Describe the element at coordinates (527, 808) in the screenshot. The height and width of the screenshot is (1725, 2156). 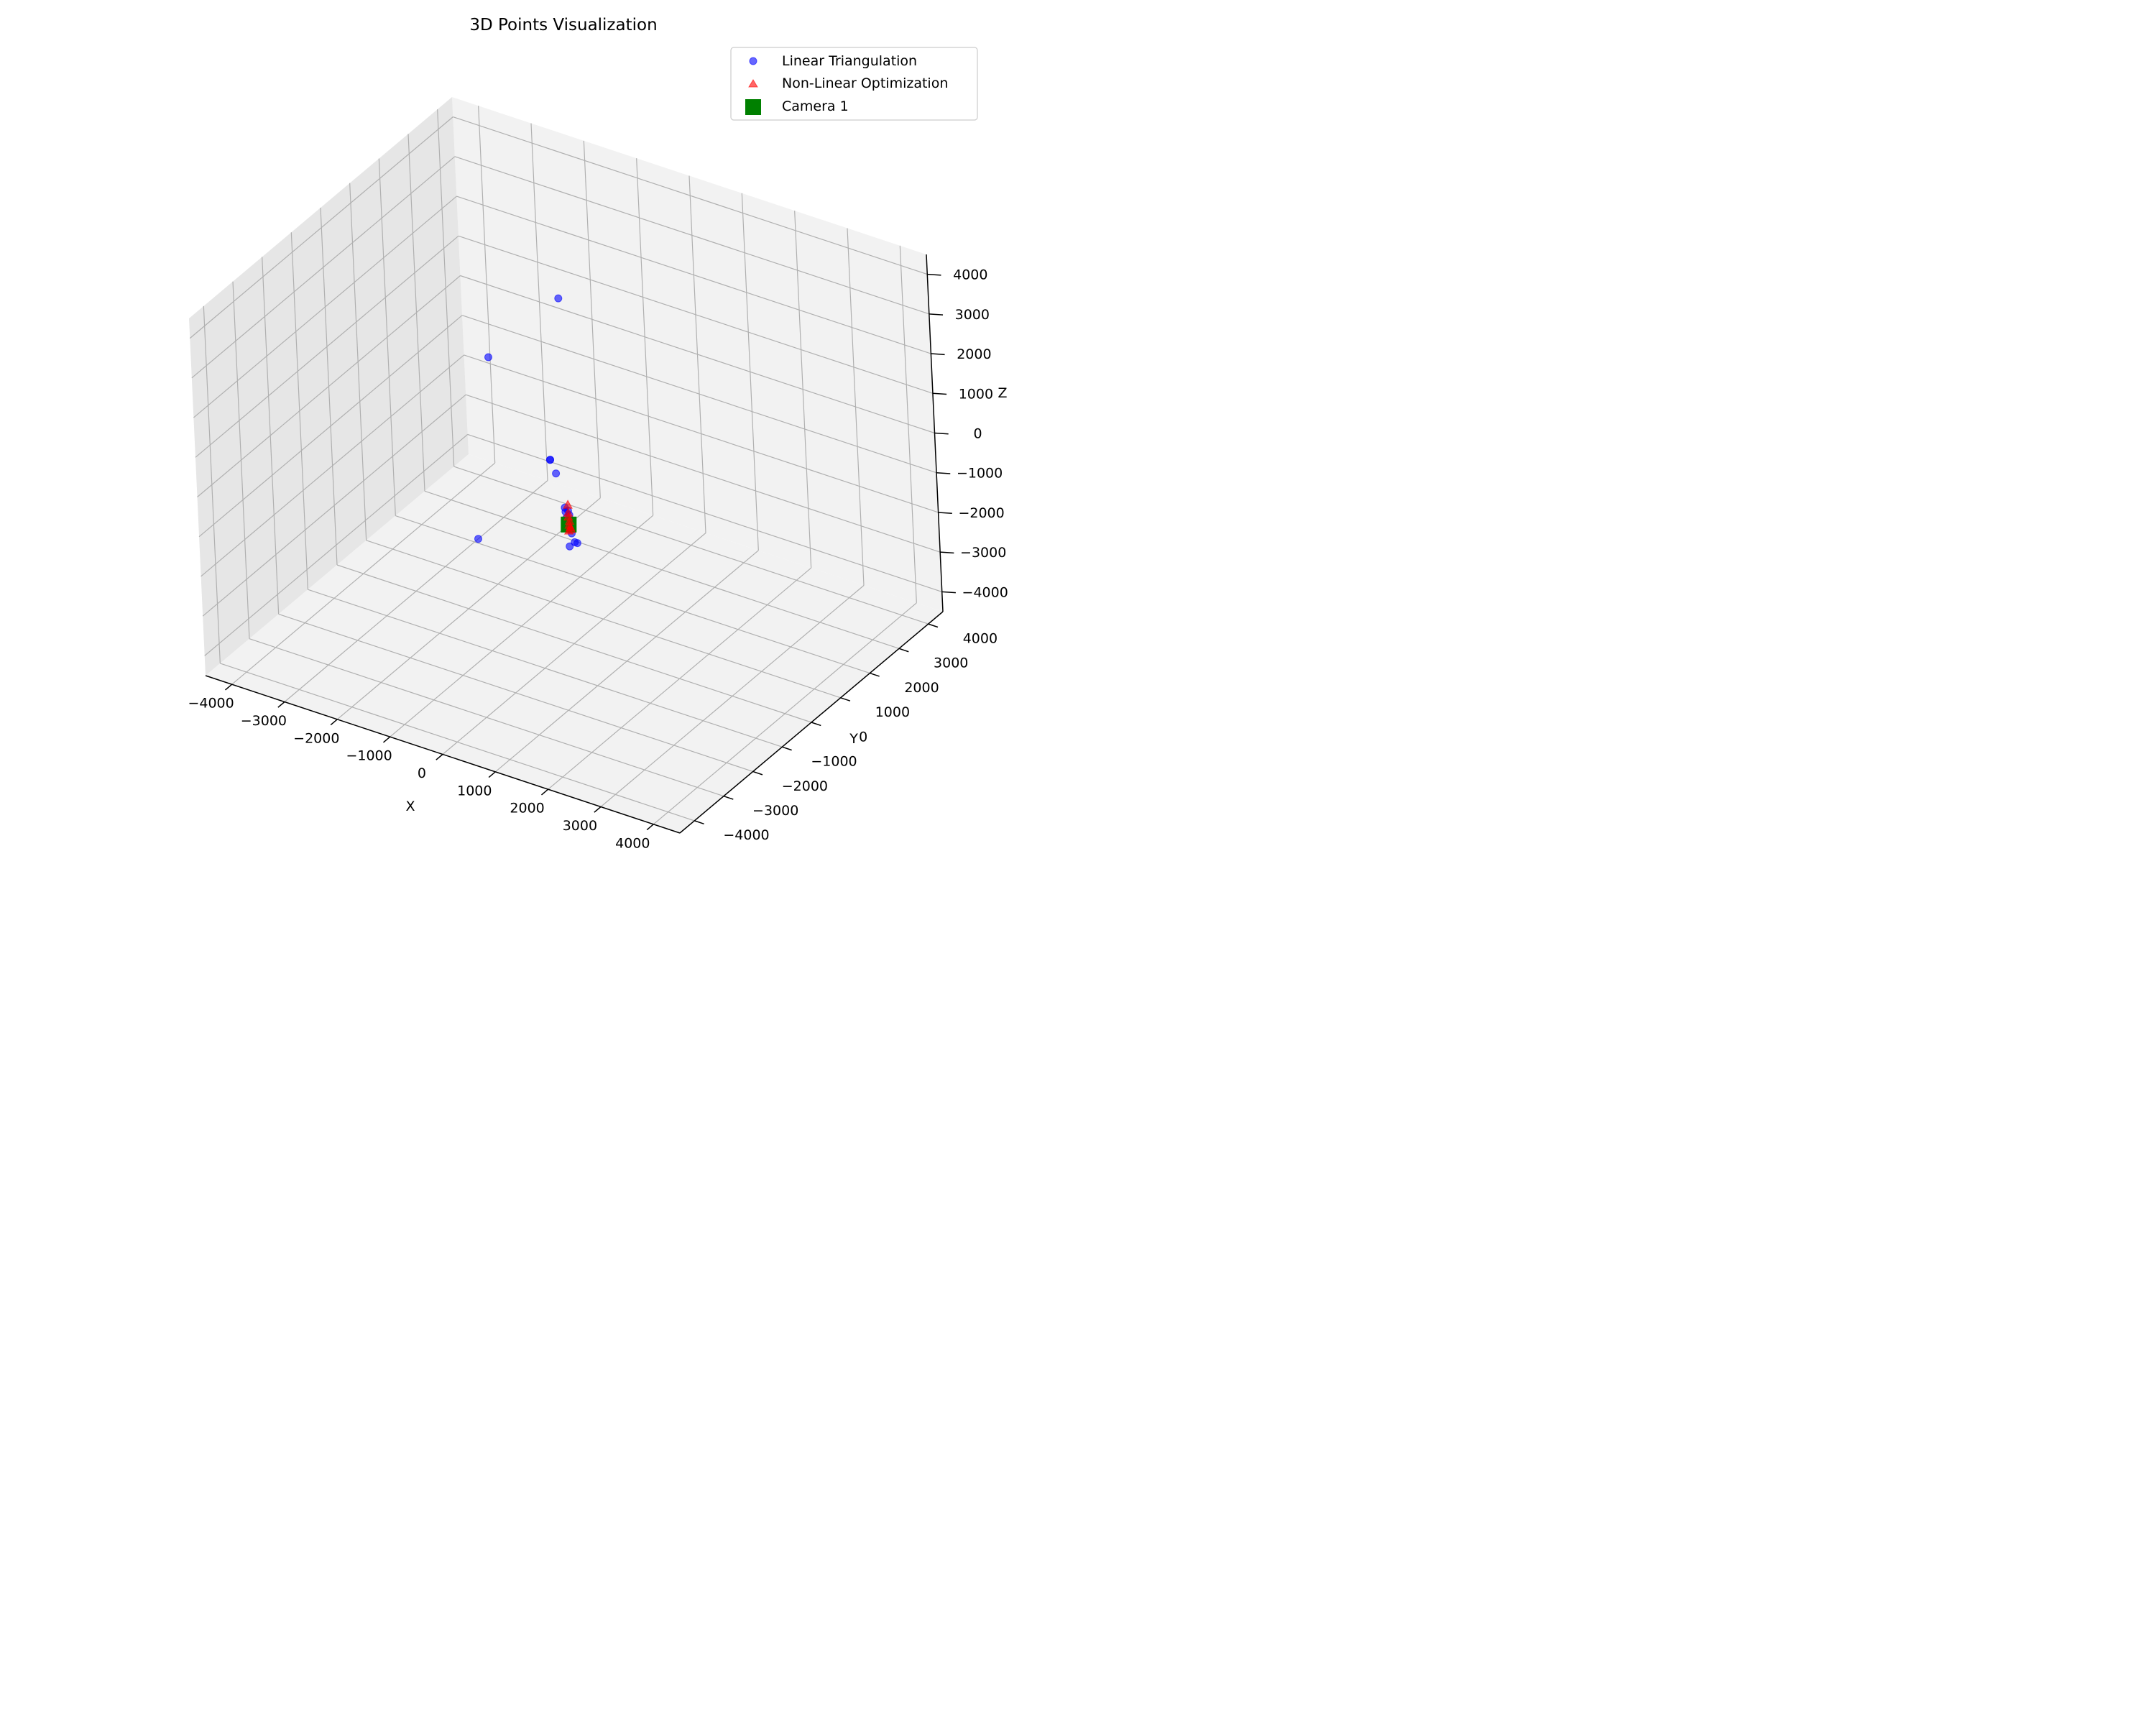
I see `x-tick-label: 2000` at that location.